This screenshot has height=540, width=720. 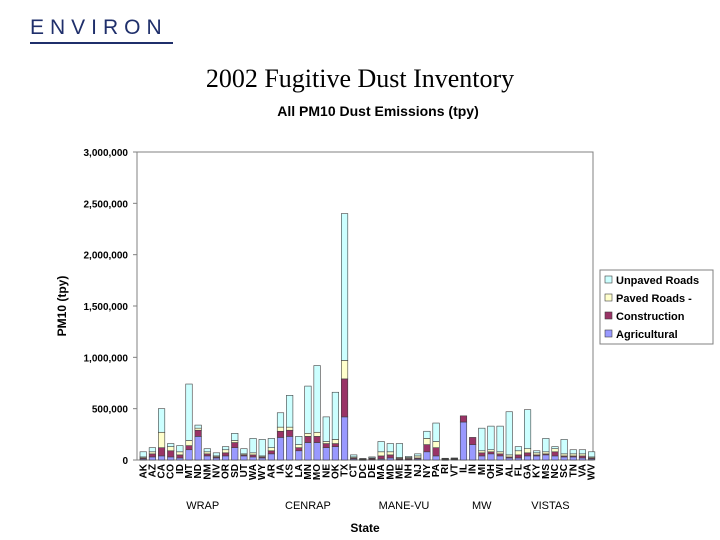 What do you see at coordinates (399, 471) in the screenshot?
I see `x-tick-label: ME` at bounding box center [399, 471].